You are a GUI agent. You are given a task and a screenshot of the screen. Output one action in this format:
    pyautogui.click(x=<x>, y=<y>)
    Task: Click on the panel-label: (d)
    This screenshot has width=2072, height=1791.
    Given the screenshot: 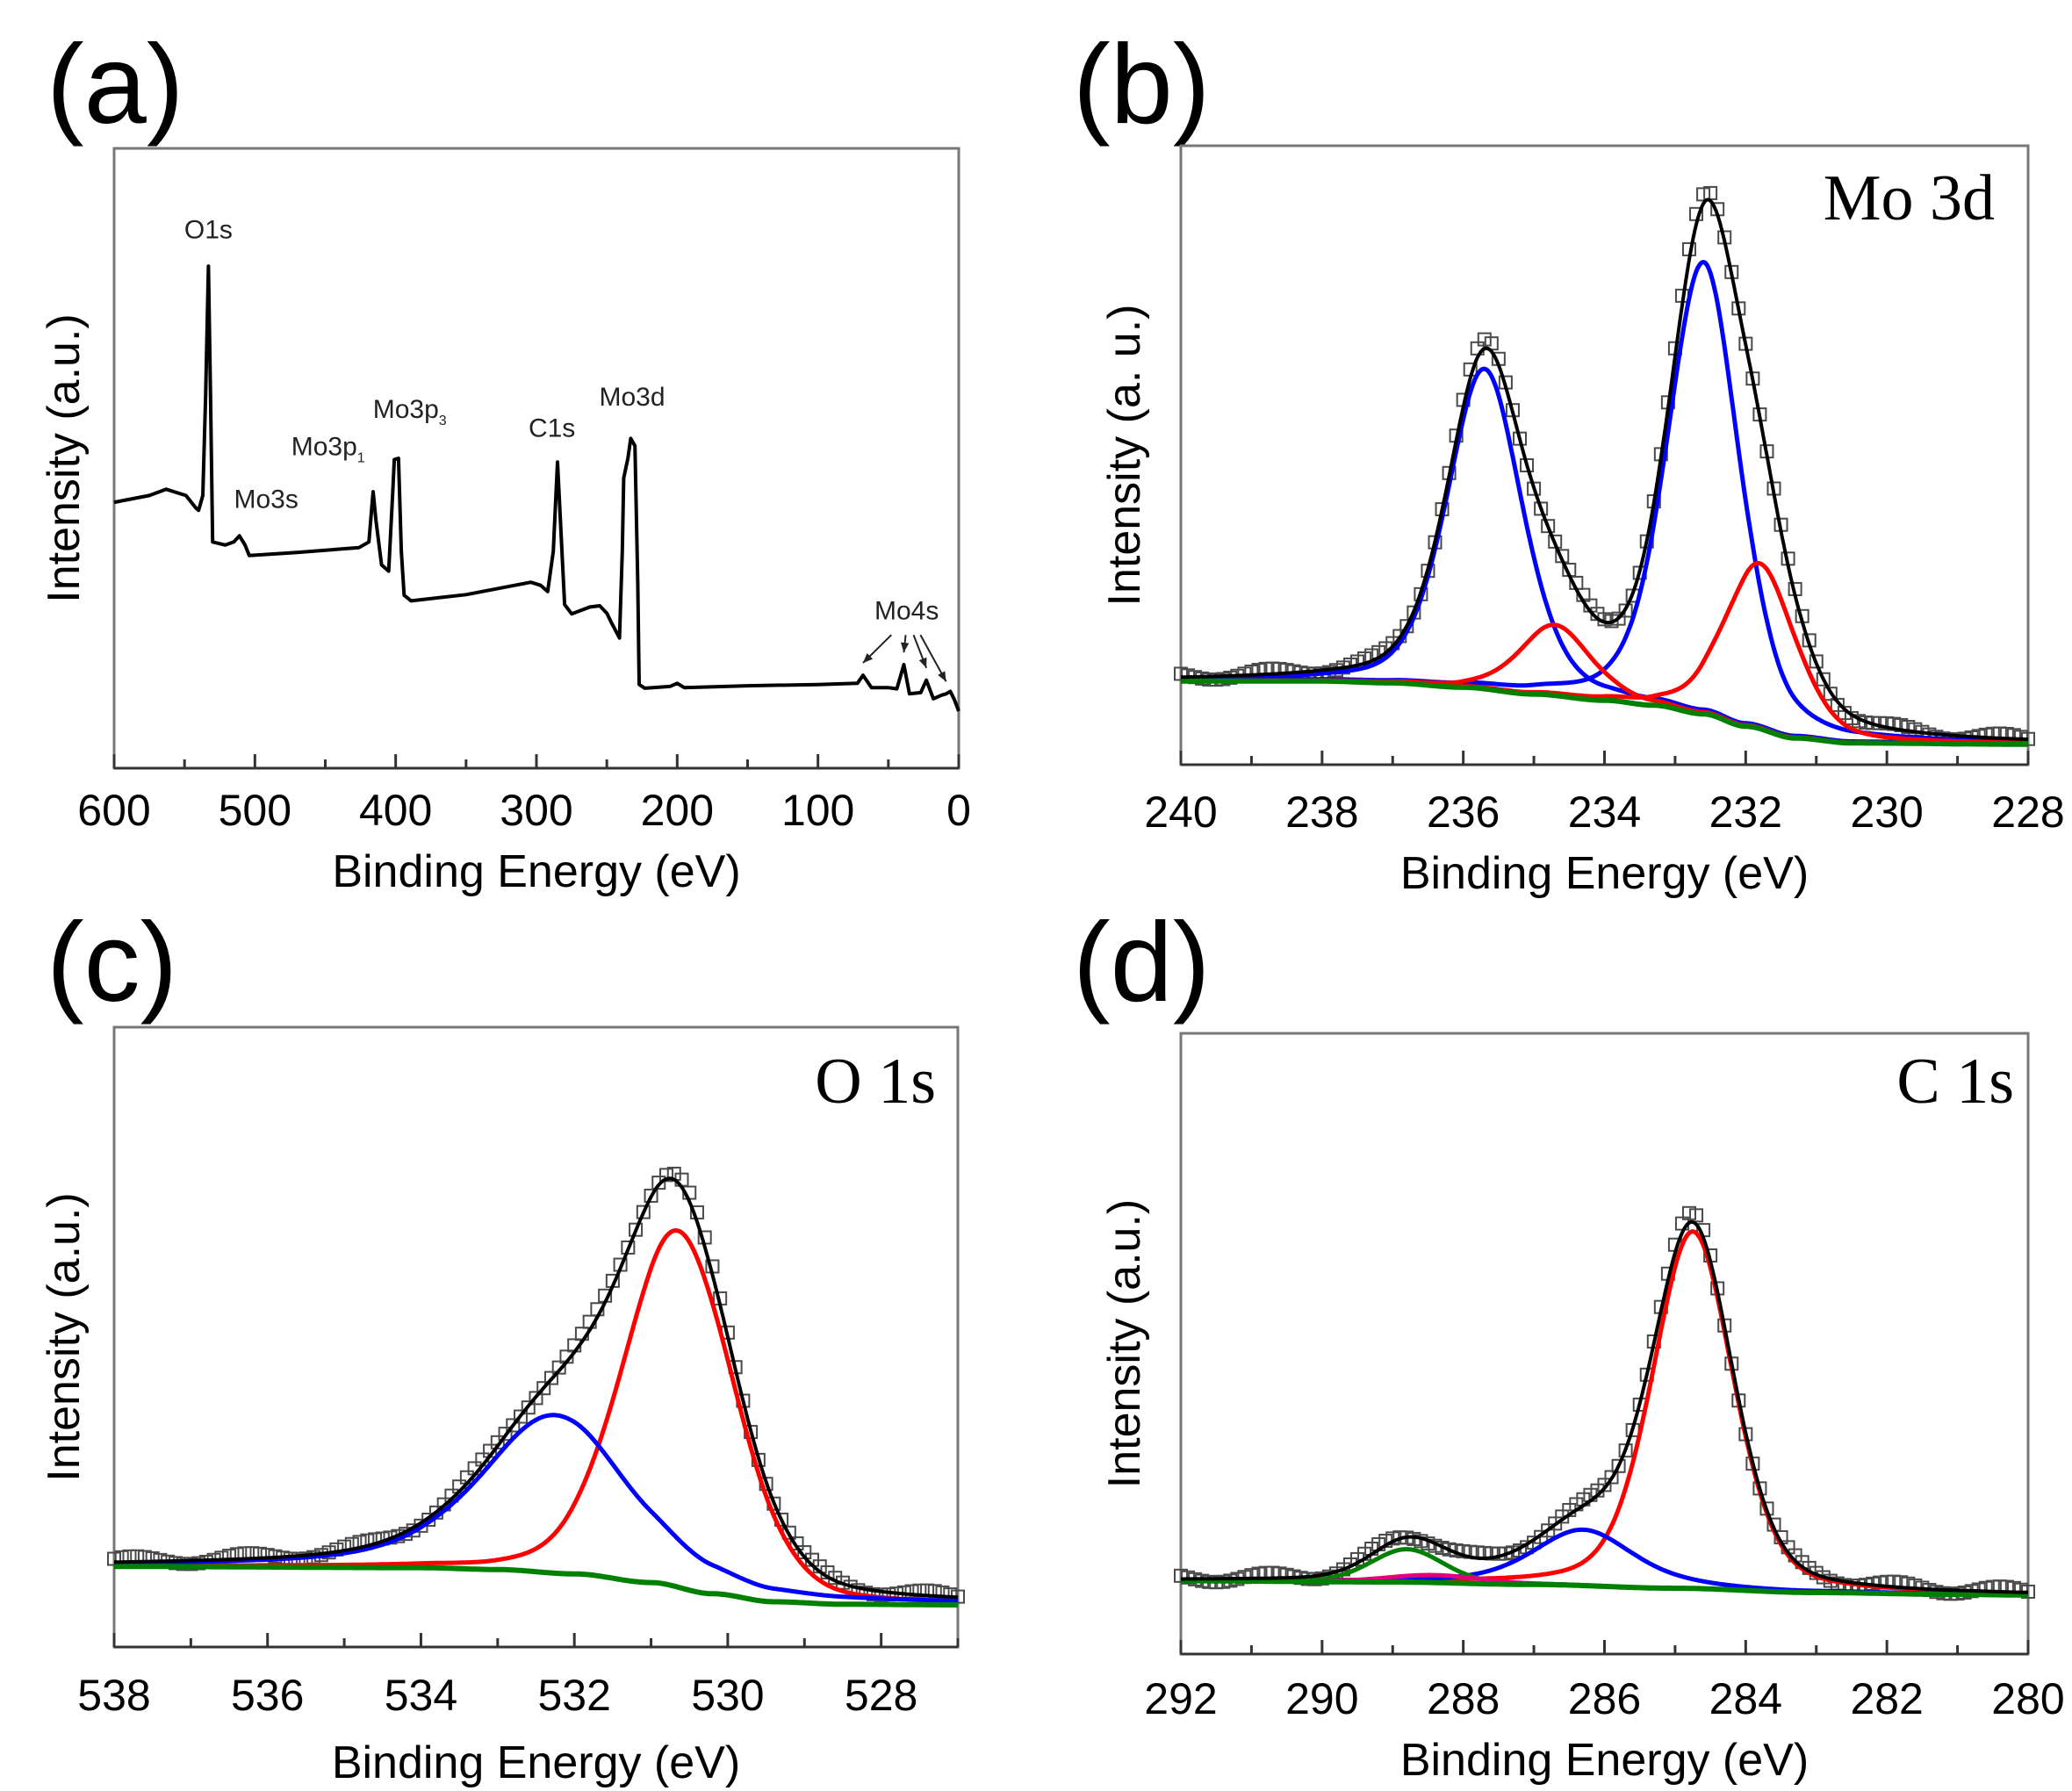 What is the action you would take?
    pyautogui.click(x=1141, y=962)
    